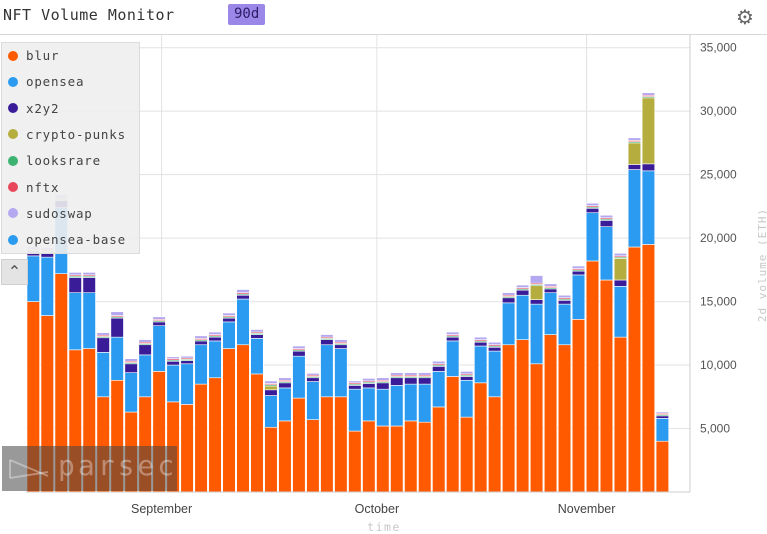  I want to click on legend-item-crypto-punks: crypto-punks, so click(67, 135).